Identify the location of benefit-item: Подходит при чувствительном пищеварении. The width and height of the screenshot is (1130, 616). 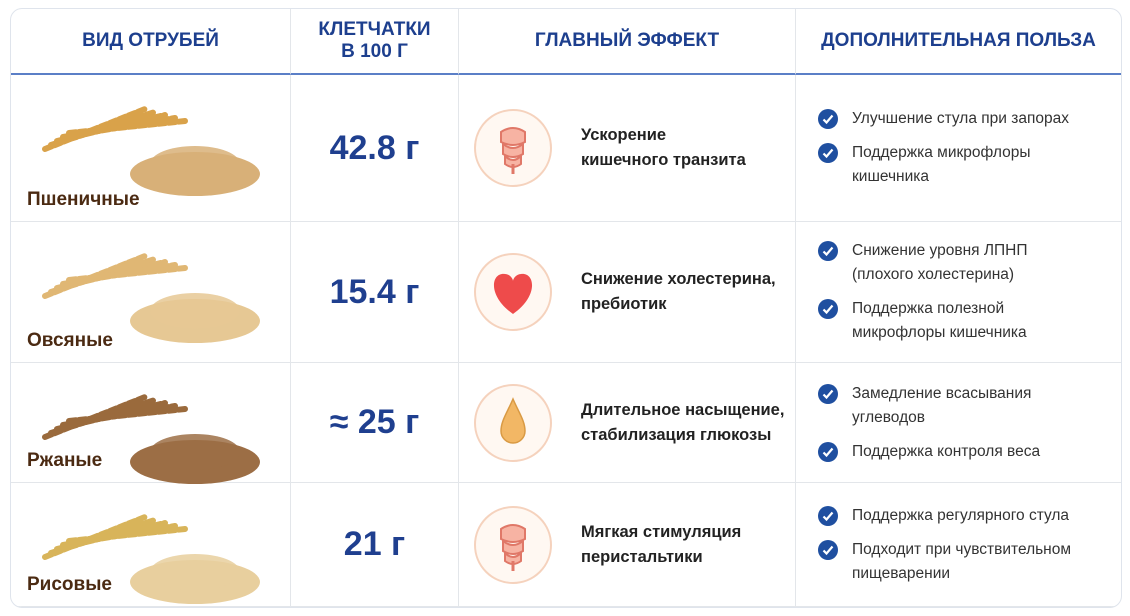
(969, 562).